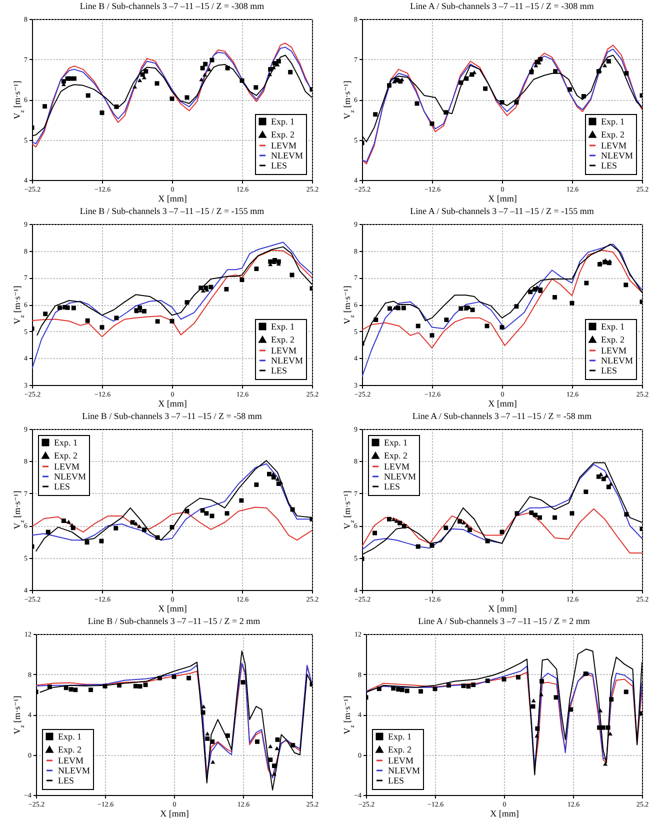 The image size is (659, 820). I want to click on chart-title: Line A / Sub-channels 3 –7 –11 –15 / Z = -58 mm, so click(502, 416).